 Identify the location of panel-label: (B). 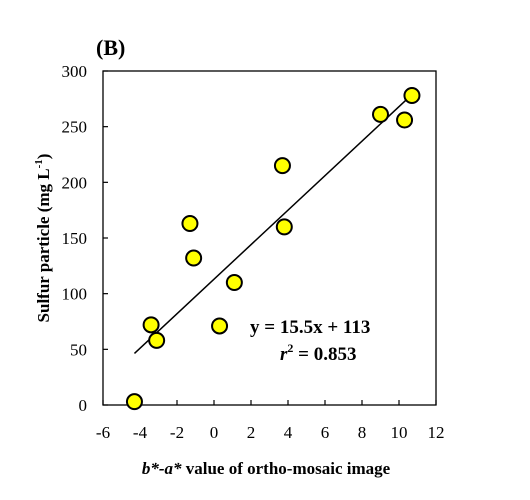
(110, 47).